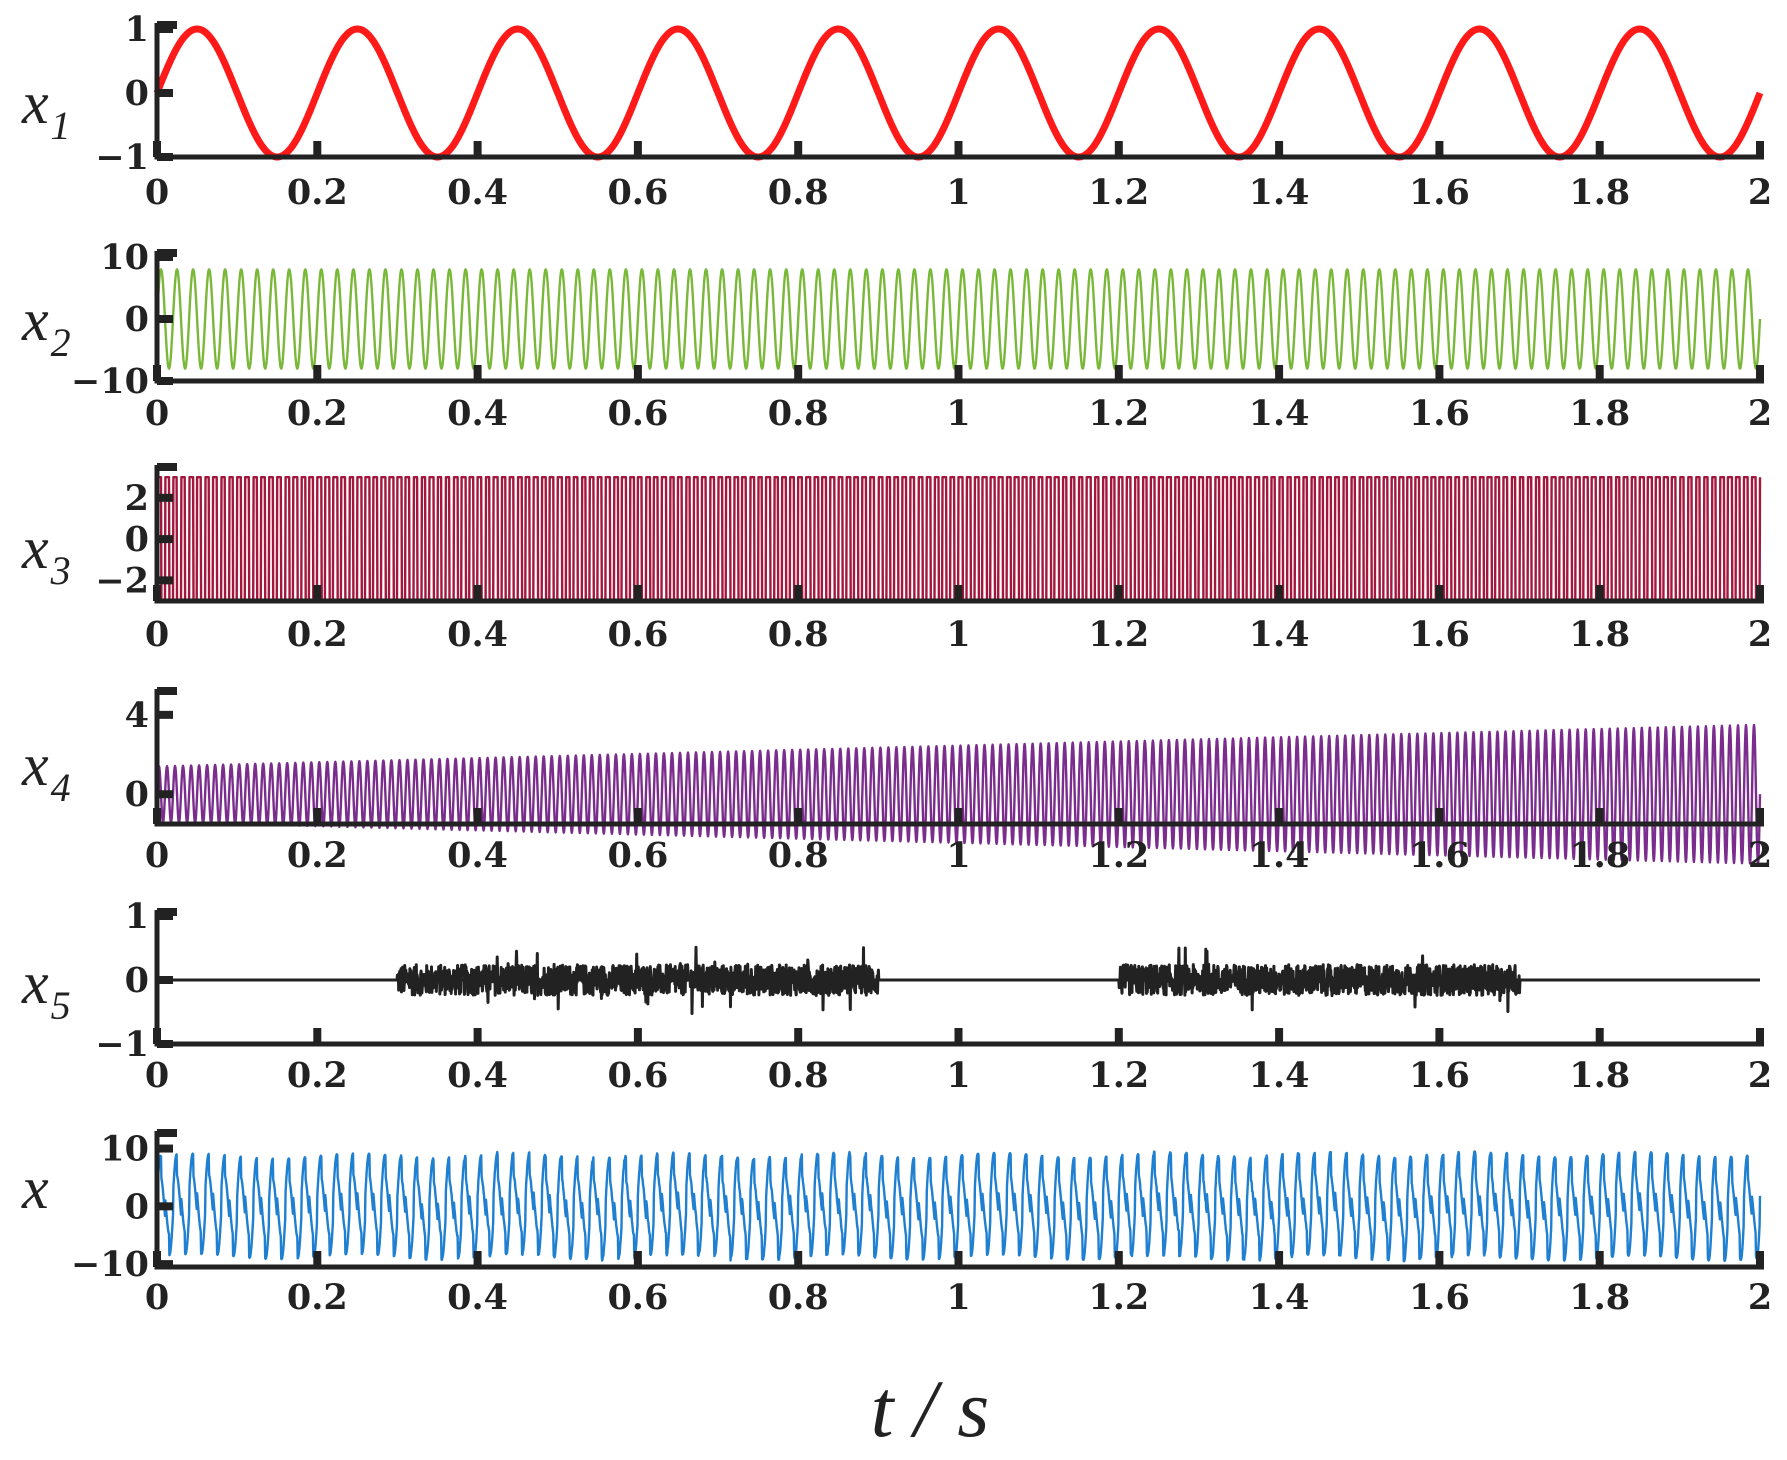 The height and width of the screenshot is (1460, 1787). What do you see at coordinates (1599, 413) in the screenshot?
I see `x-tick-label-x2-9: 1.8` at bounding box center [1599, 413].